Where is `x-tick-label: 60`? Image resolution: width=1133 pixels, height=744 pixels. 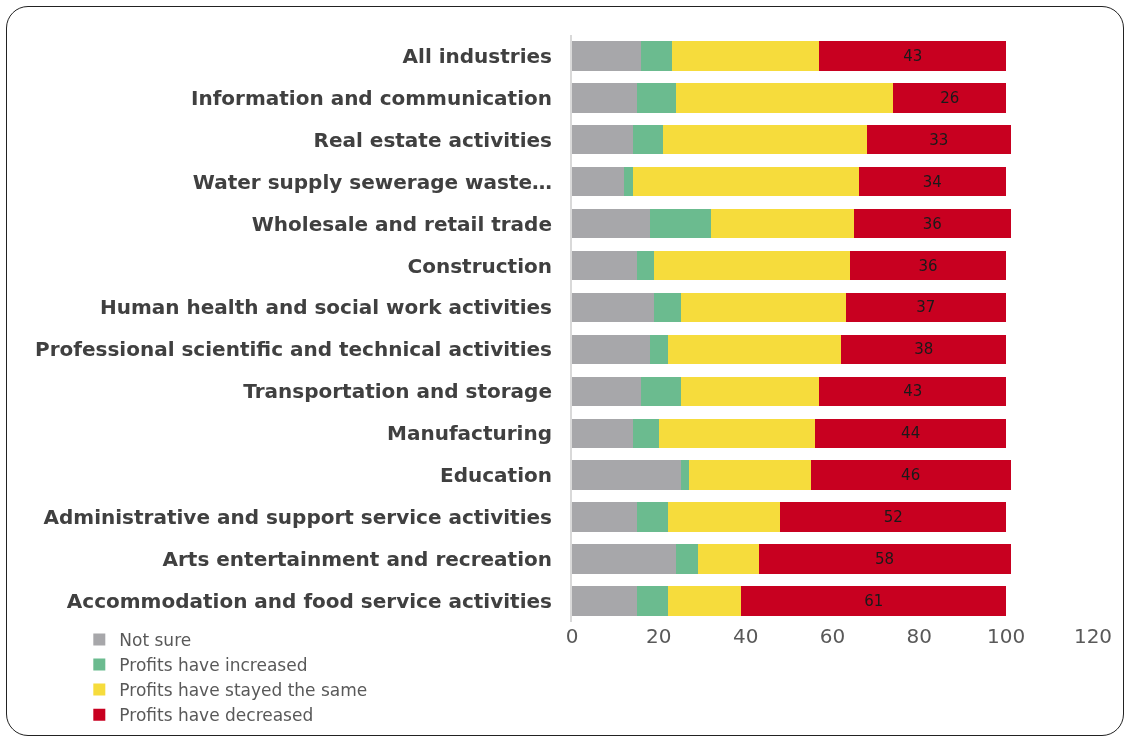 x-tick-label: 60 is located at coordinates (832, 635).